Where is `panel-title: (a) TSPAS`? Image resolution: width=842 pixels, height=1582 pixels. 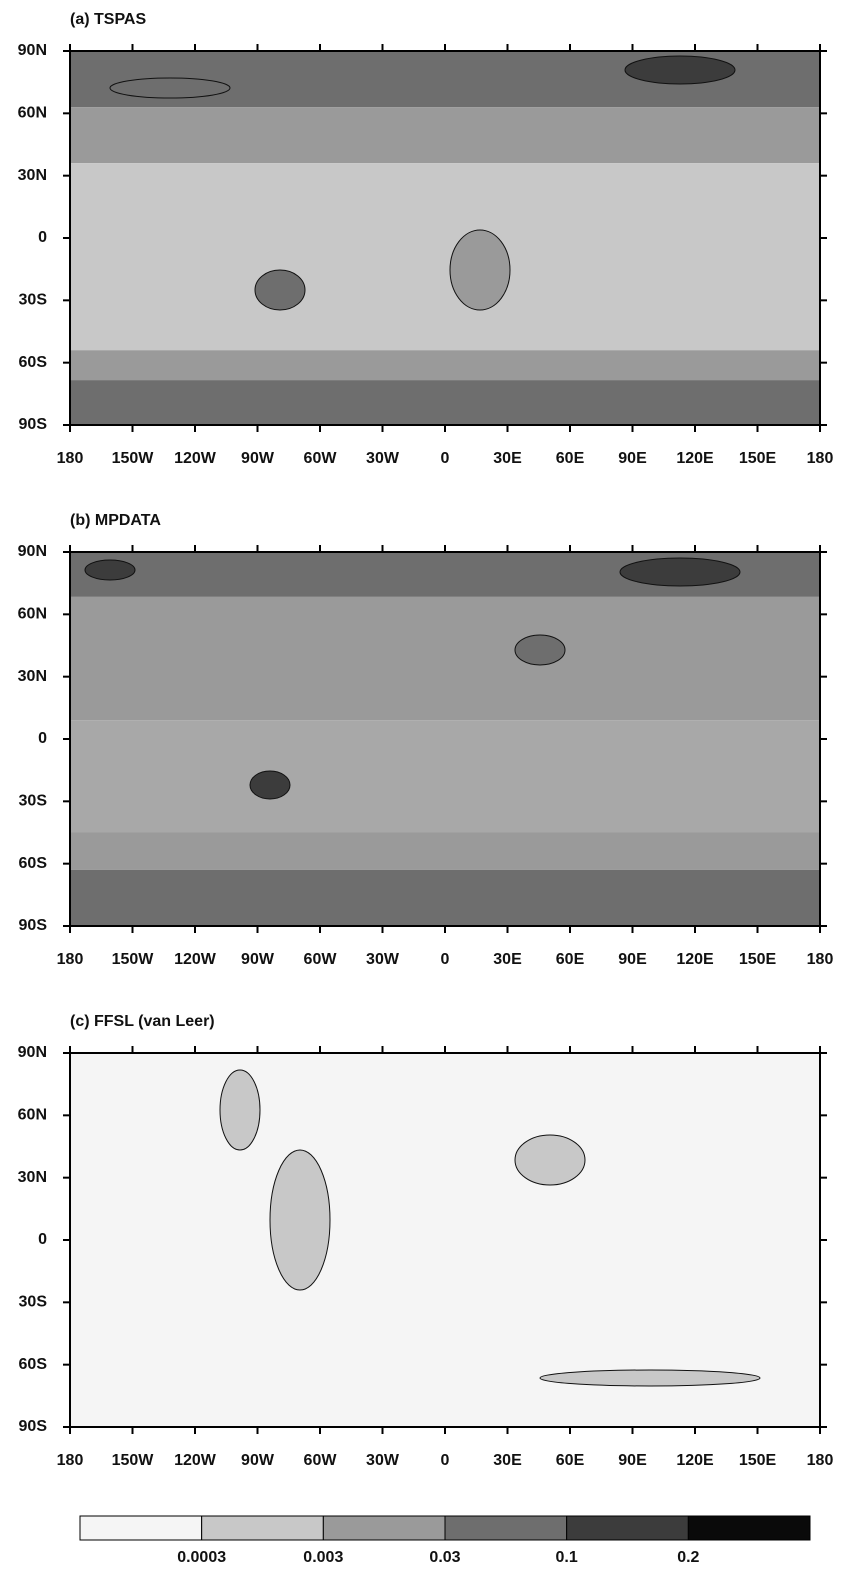 panel-title: (a) TSPAS is located at coordinates (108, 19).